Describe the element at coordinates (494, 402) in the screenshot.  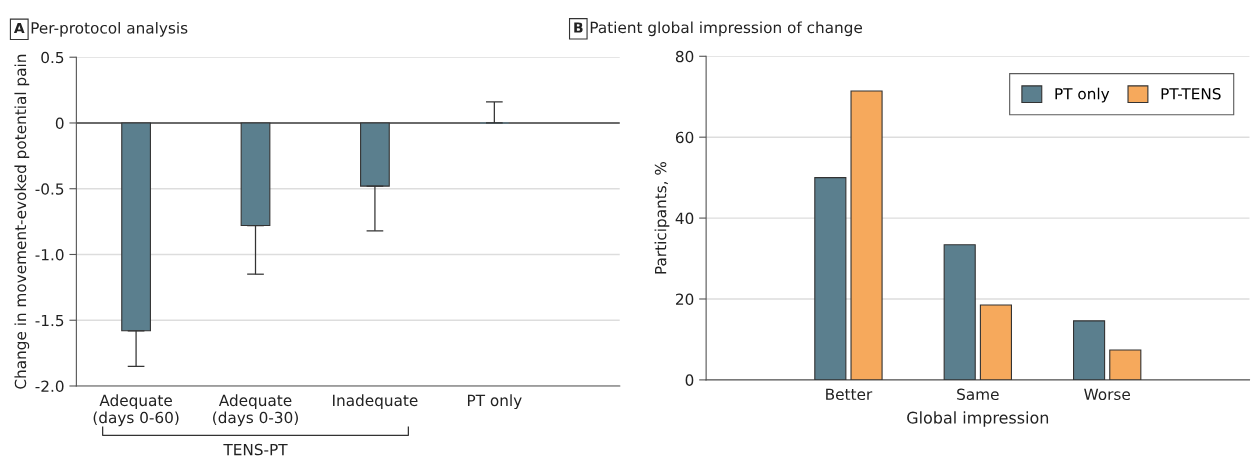
I see `x-tick-label: PT only` at that location.